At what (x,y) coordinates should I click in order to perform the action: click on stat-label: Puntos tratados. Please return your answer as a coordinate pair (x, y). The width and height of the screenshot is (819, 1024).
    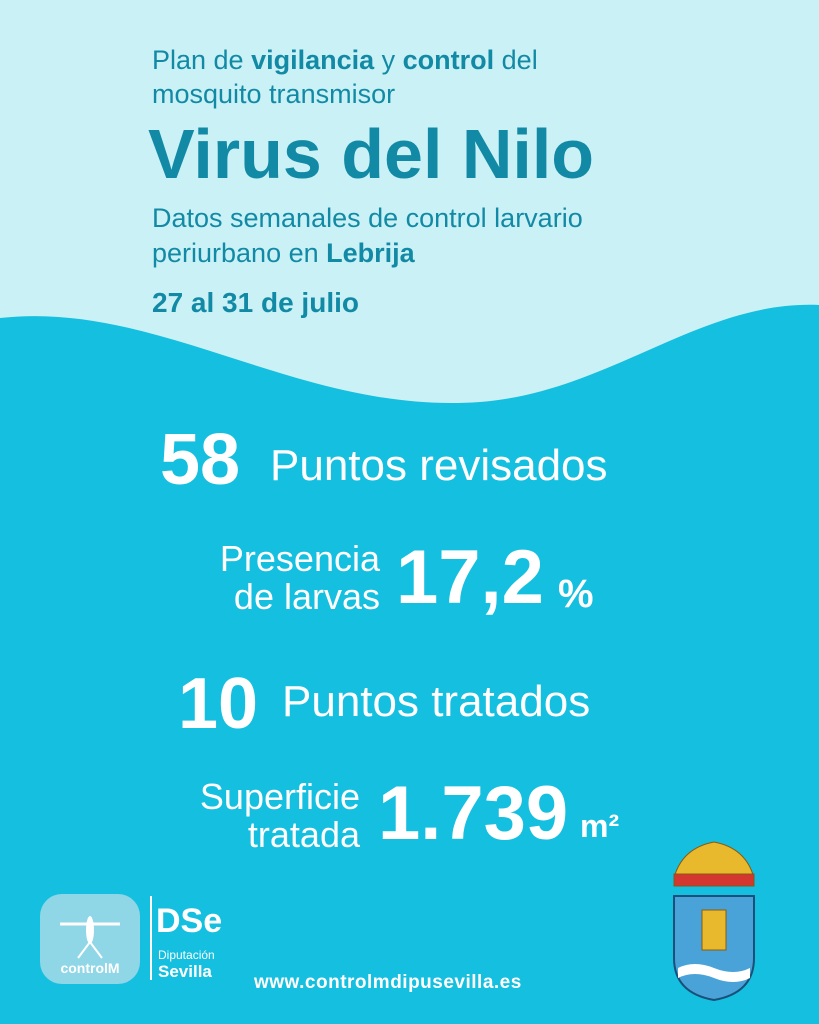
    Looking at the image, I should click on (436, 701).